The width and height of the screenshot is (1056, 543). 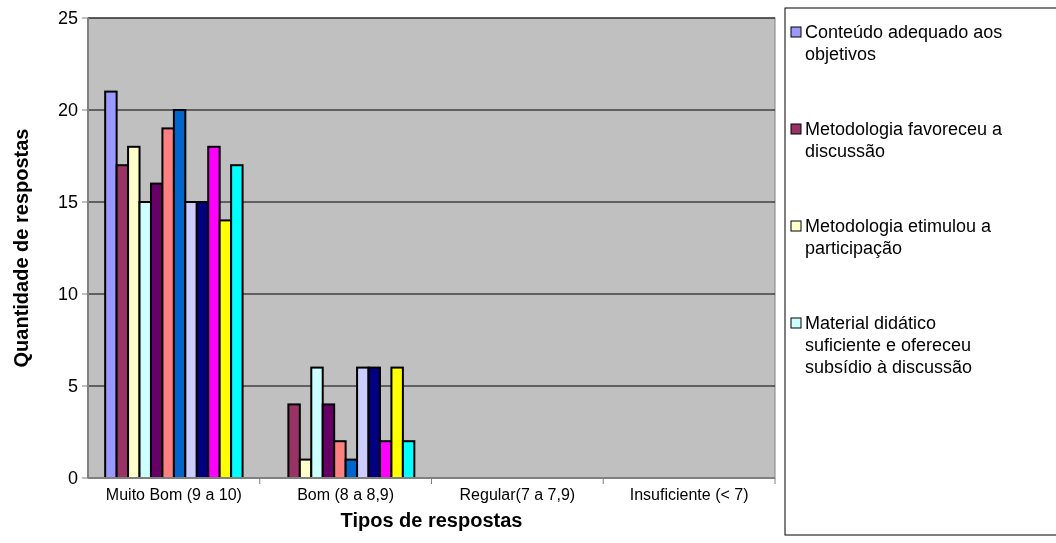 What do you see at coordinates (67, 294) in the screenshot?
I see `y-tick-label: 10` at bounding box center [67, 294].